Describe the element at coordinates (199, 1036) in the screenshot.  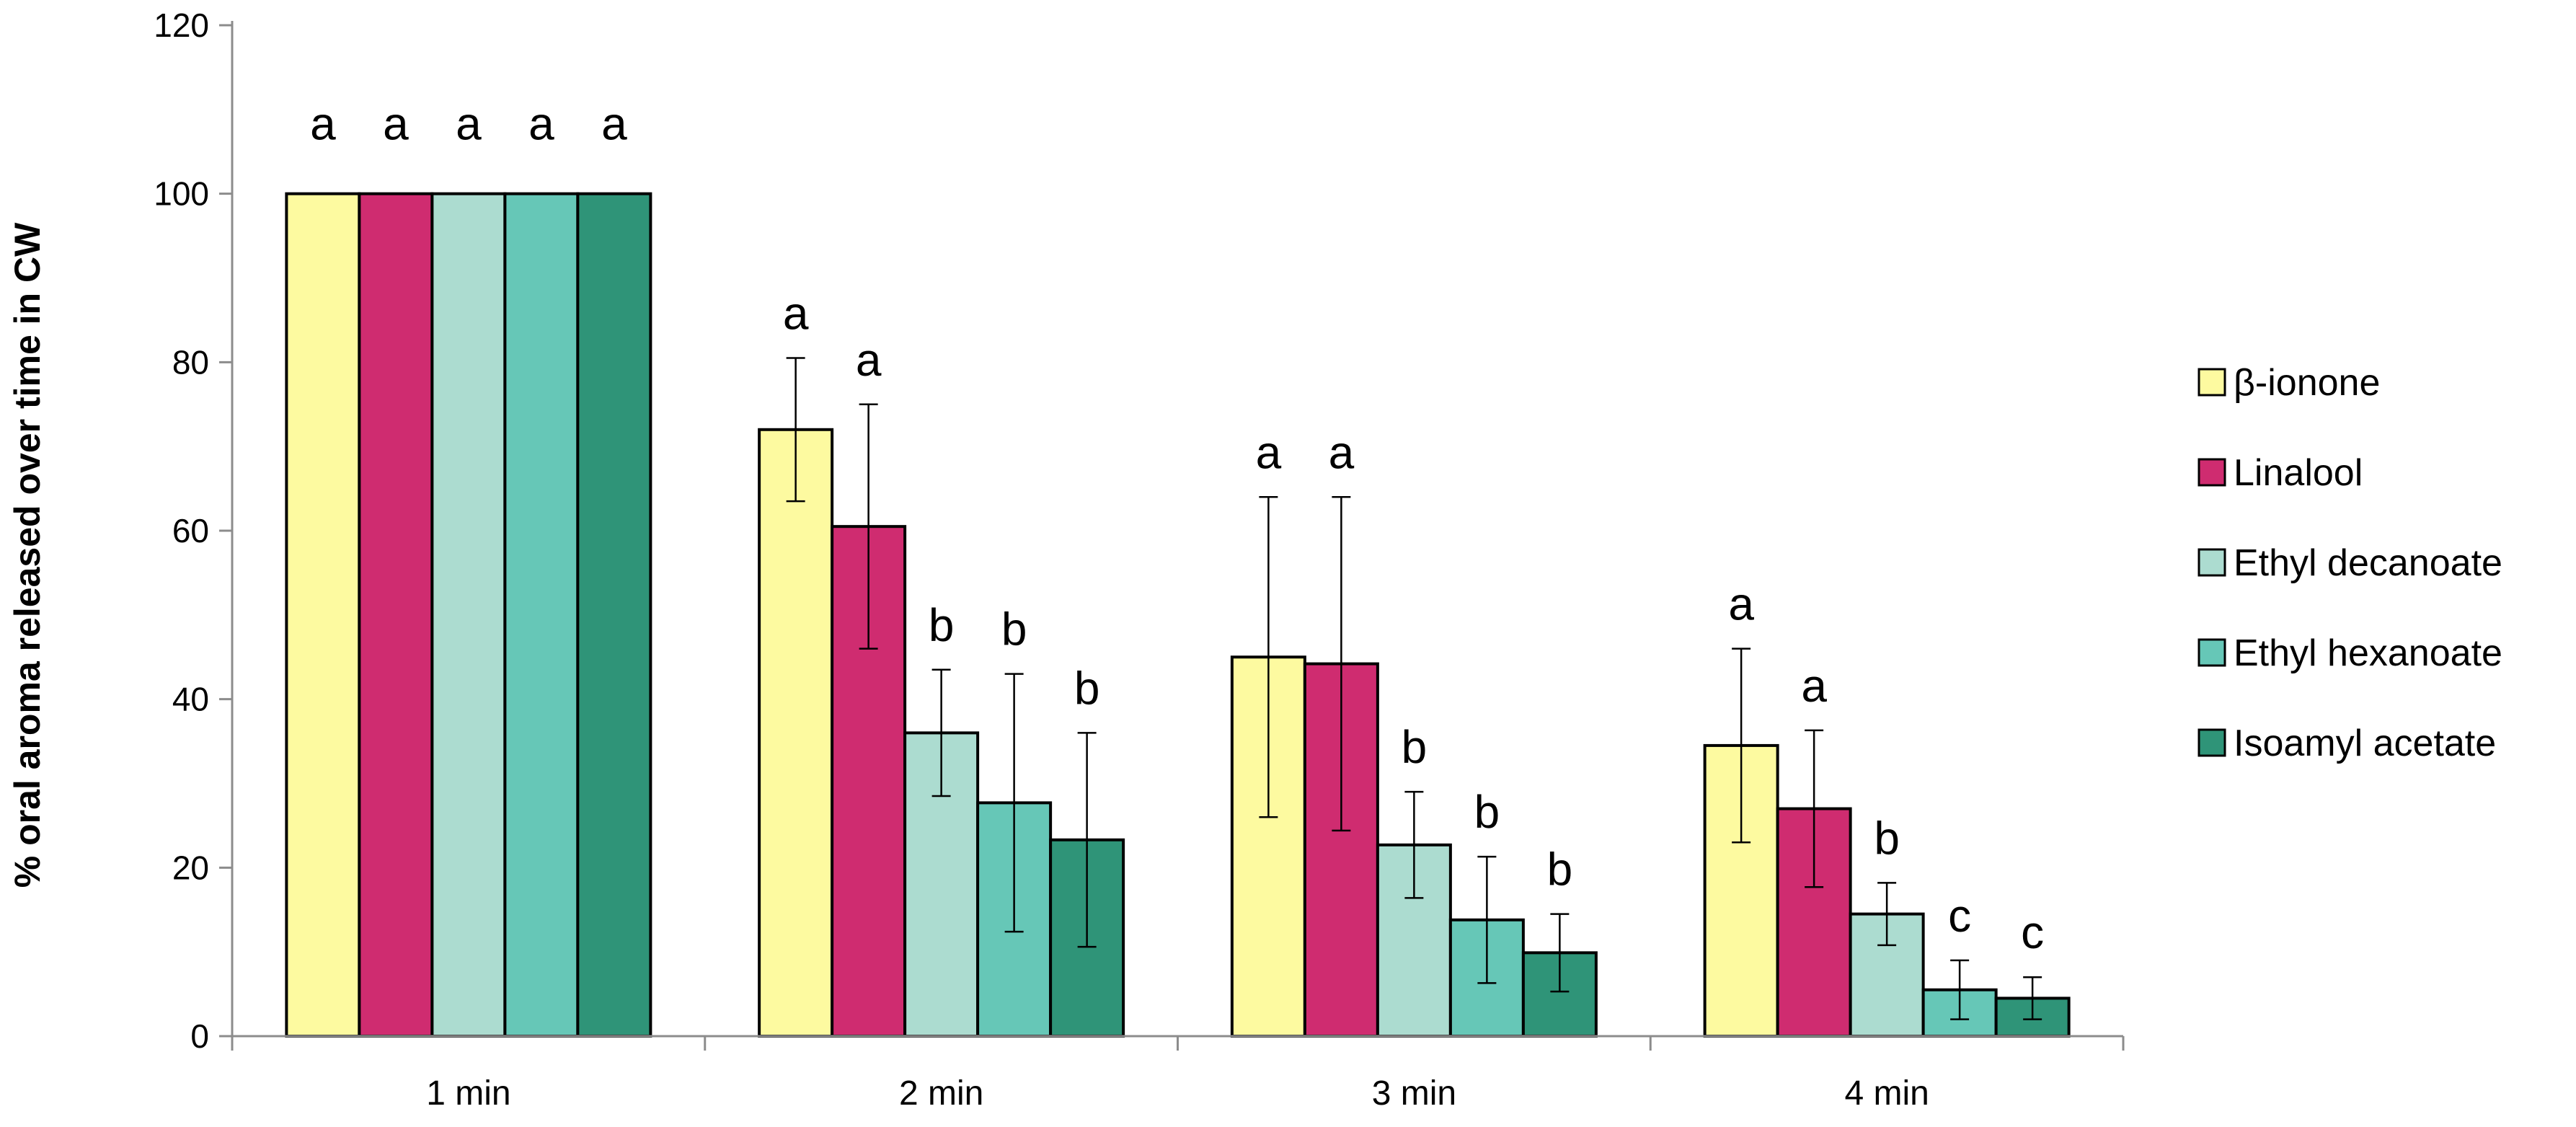
I see `y-tick-label: 0` at that location.